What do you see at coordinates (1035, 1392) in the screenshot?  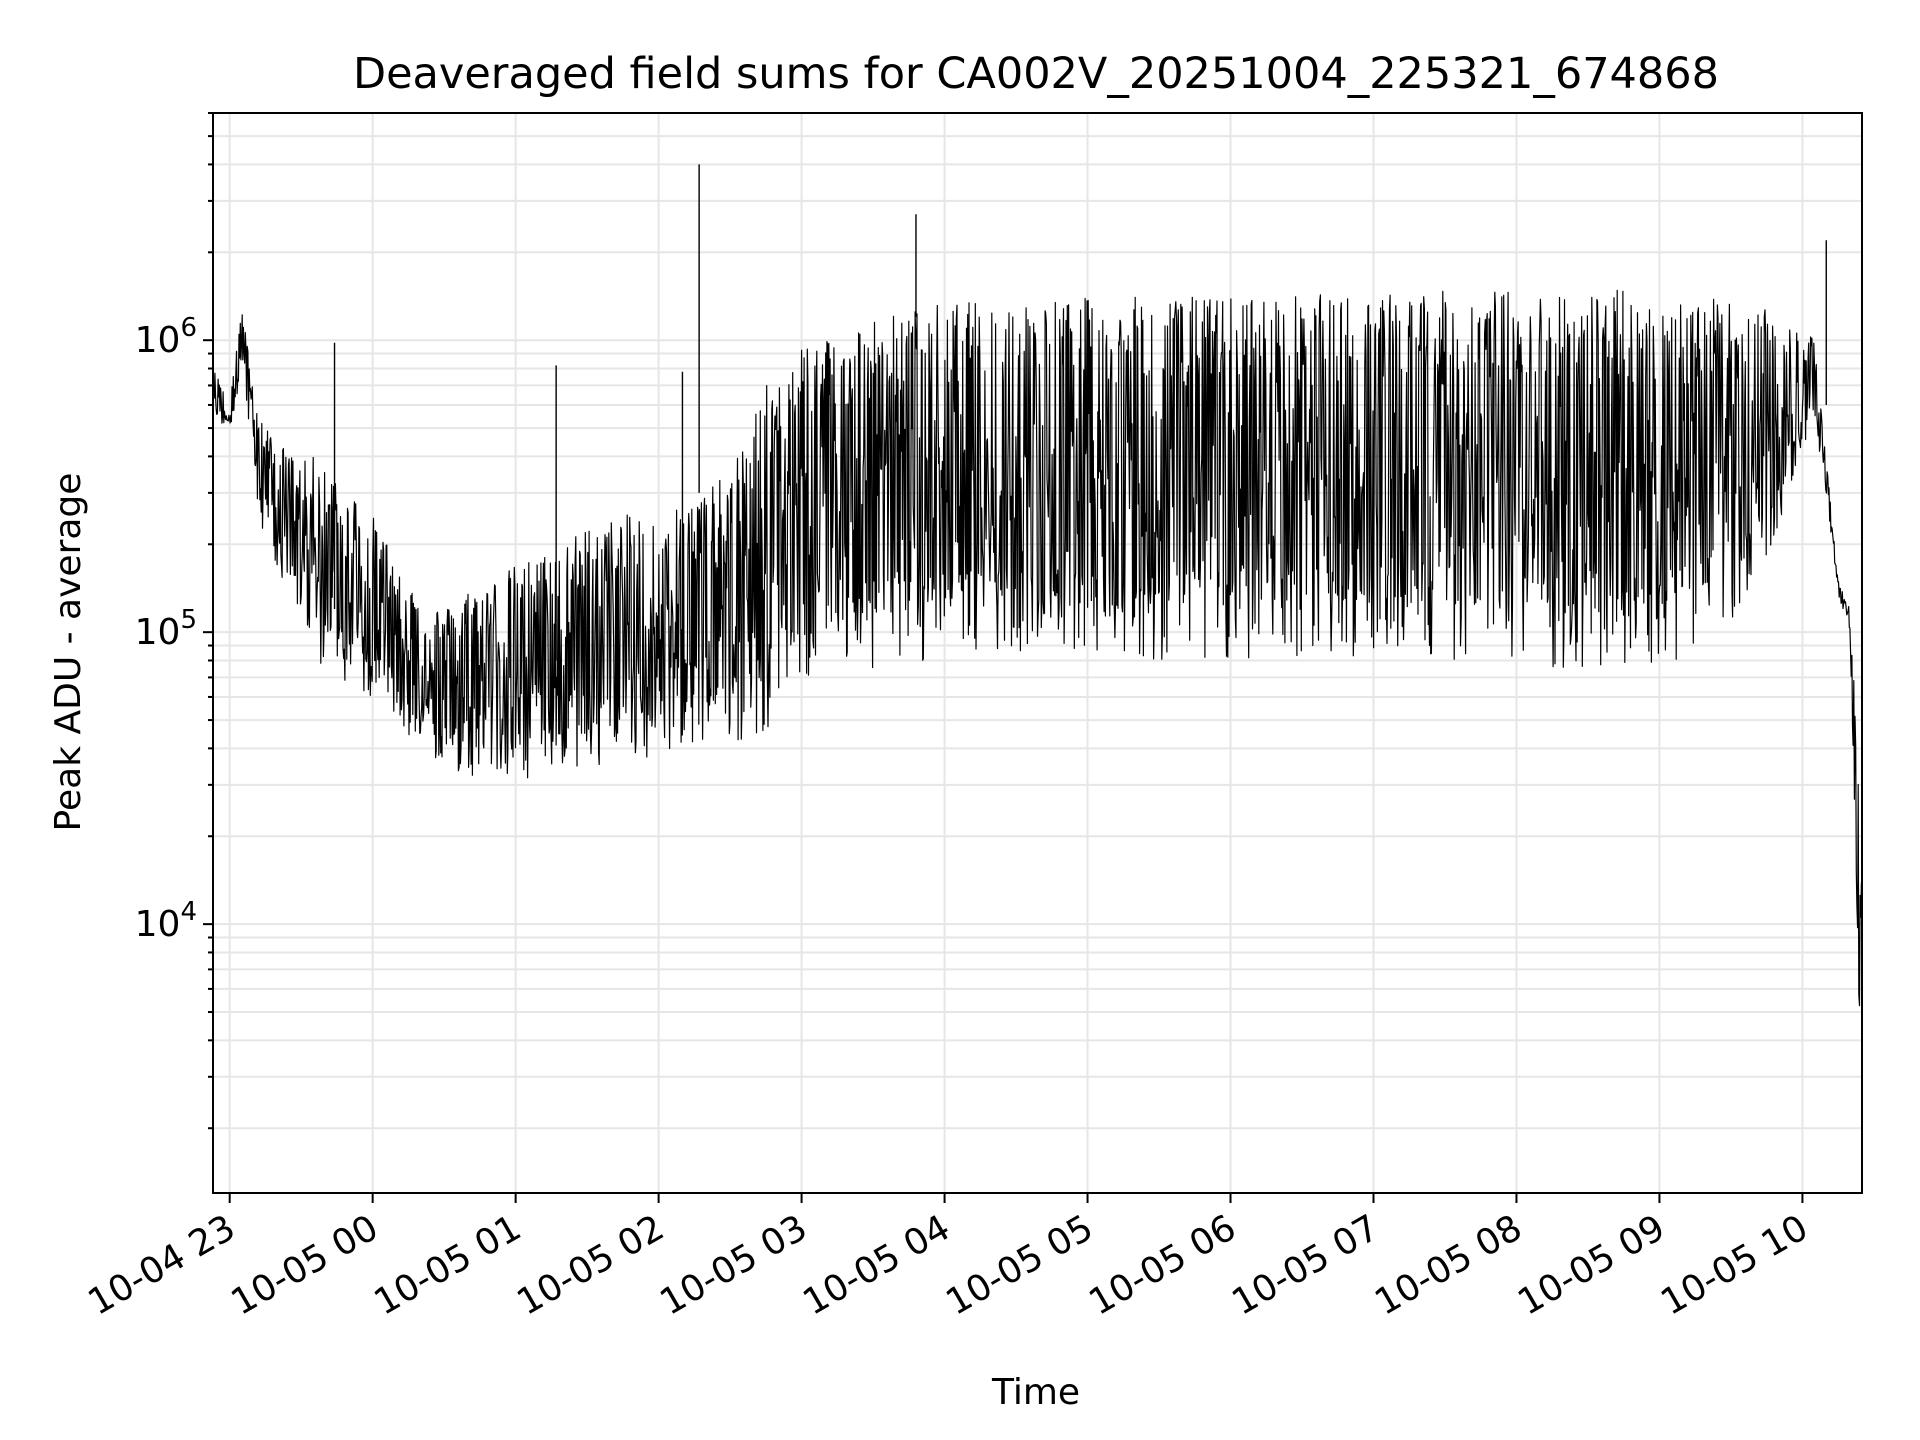 I see `x-axis-title: Time` at bounding box center [1035, 1392].